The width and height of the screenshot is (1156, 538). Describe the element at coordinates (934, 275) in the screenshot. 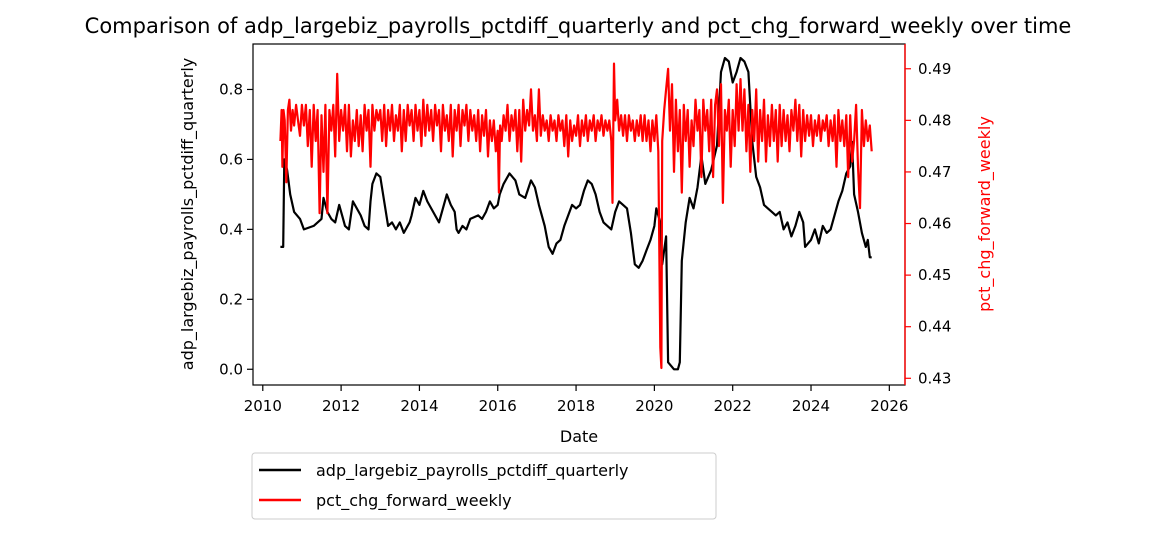

I see `y-right-tick-label: 0.45` at that location.